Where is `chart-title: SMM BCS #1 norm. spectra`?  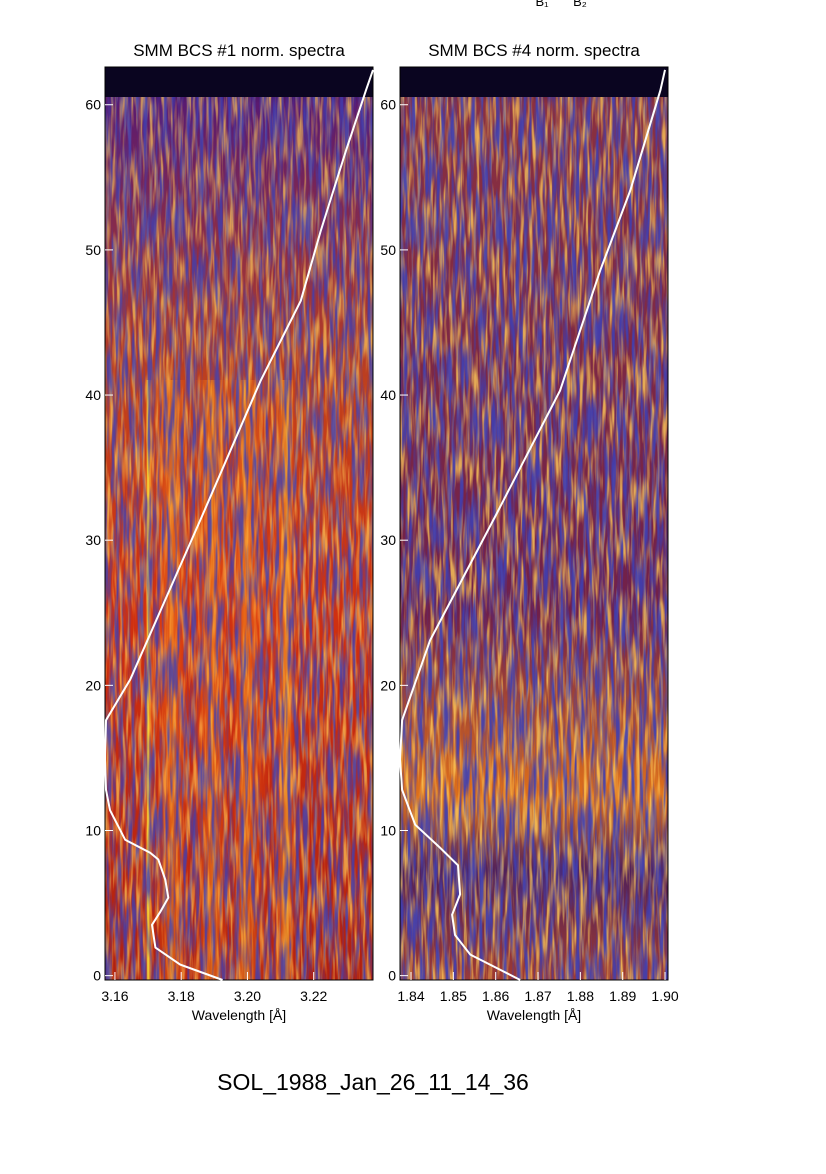
chart-title: SMM BCS #1 norm. spectra is located at coordinates (239, 50).